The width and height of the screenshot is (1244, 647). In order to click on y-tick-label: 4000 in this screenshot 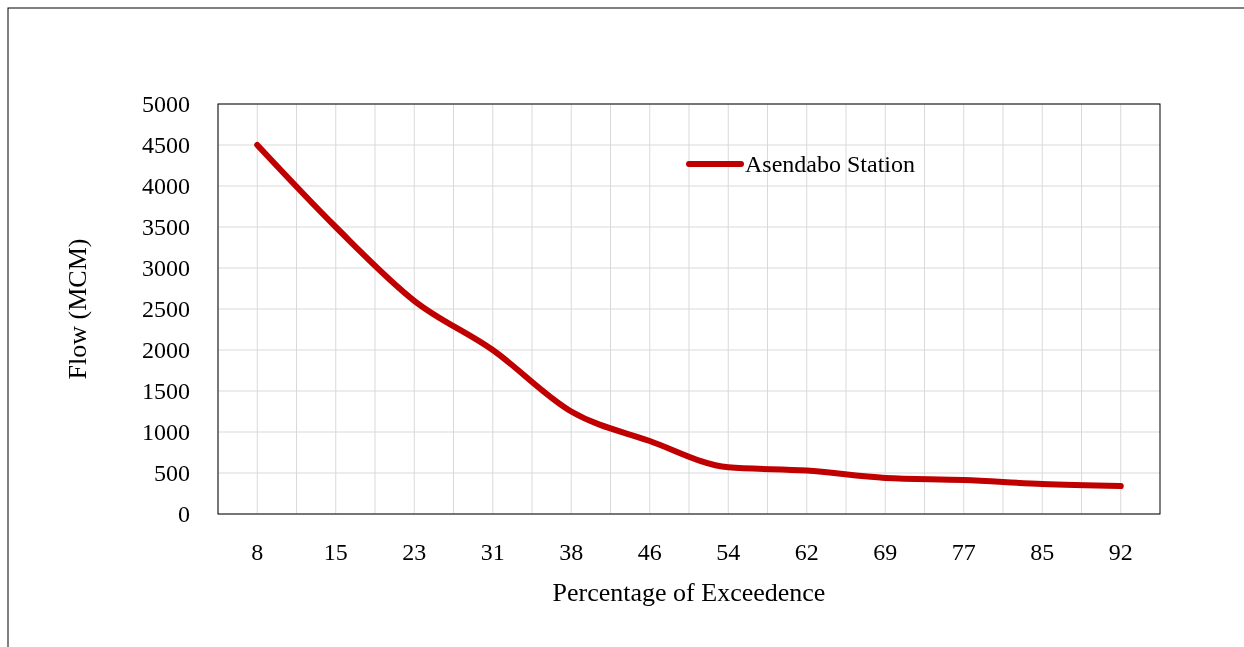, I will do `click(166, 186)`.